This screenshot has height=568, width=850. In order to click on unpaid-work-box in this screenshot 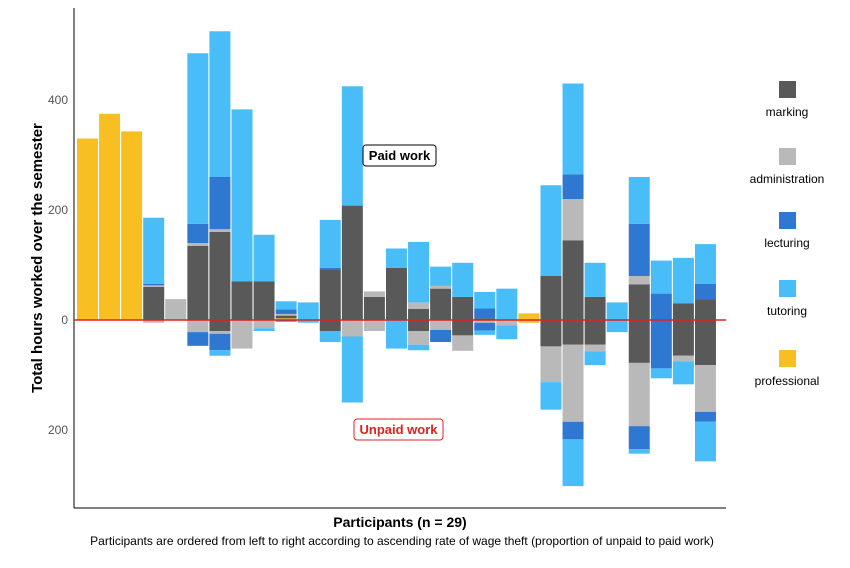, I will do `click(398, 429)`.